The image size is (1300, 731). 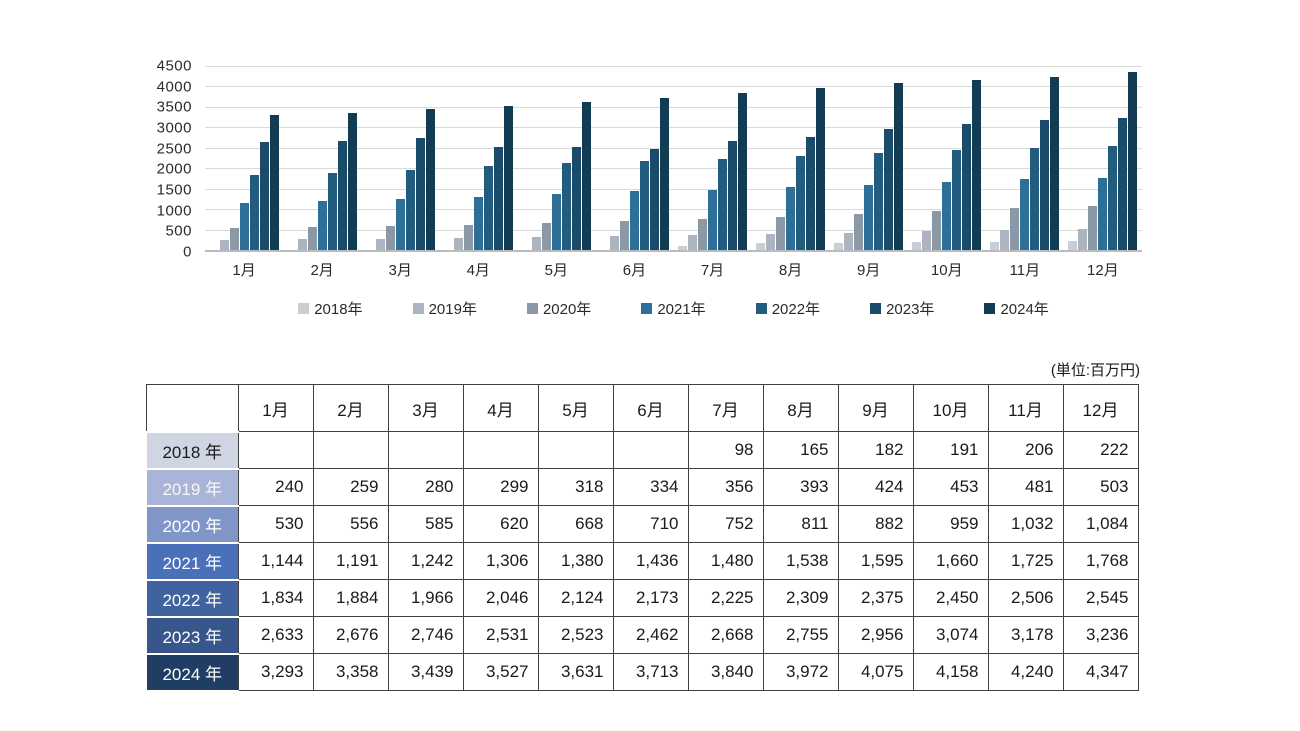 What do you see at coordinates (868, 270) in the screenshot?
I see `x-axis-label: 9月` at bounding box center [868, 270].